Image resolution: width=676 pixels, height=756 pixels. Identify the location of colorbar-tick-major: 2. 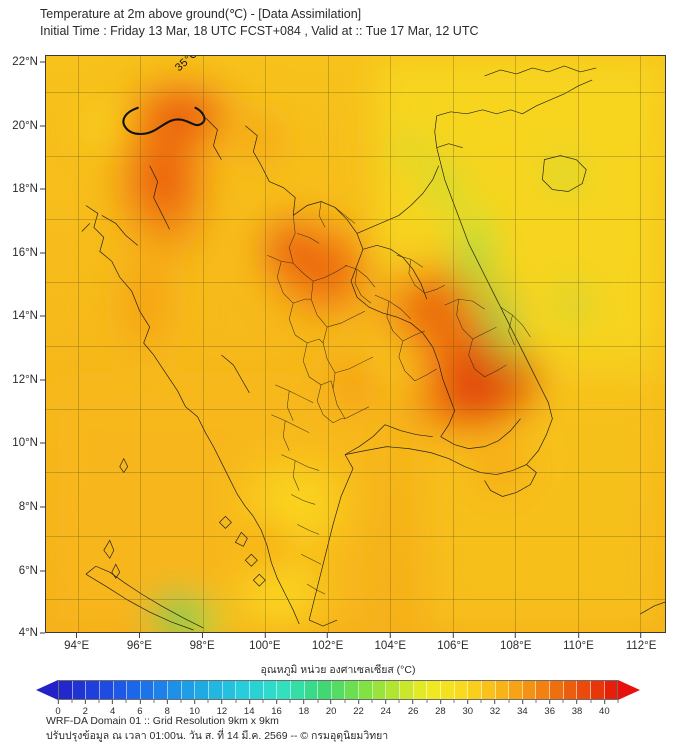
(85, 708).